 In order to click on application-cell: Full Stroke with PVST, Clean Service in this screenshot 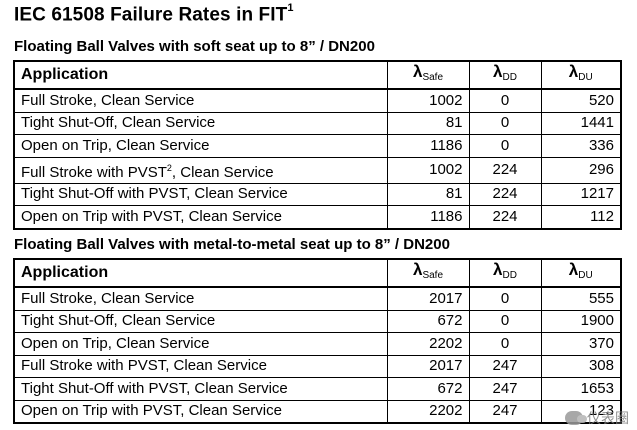, I will do `click(200, 366)`.